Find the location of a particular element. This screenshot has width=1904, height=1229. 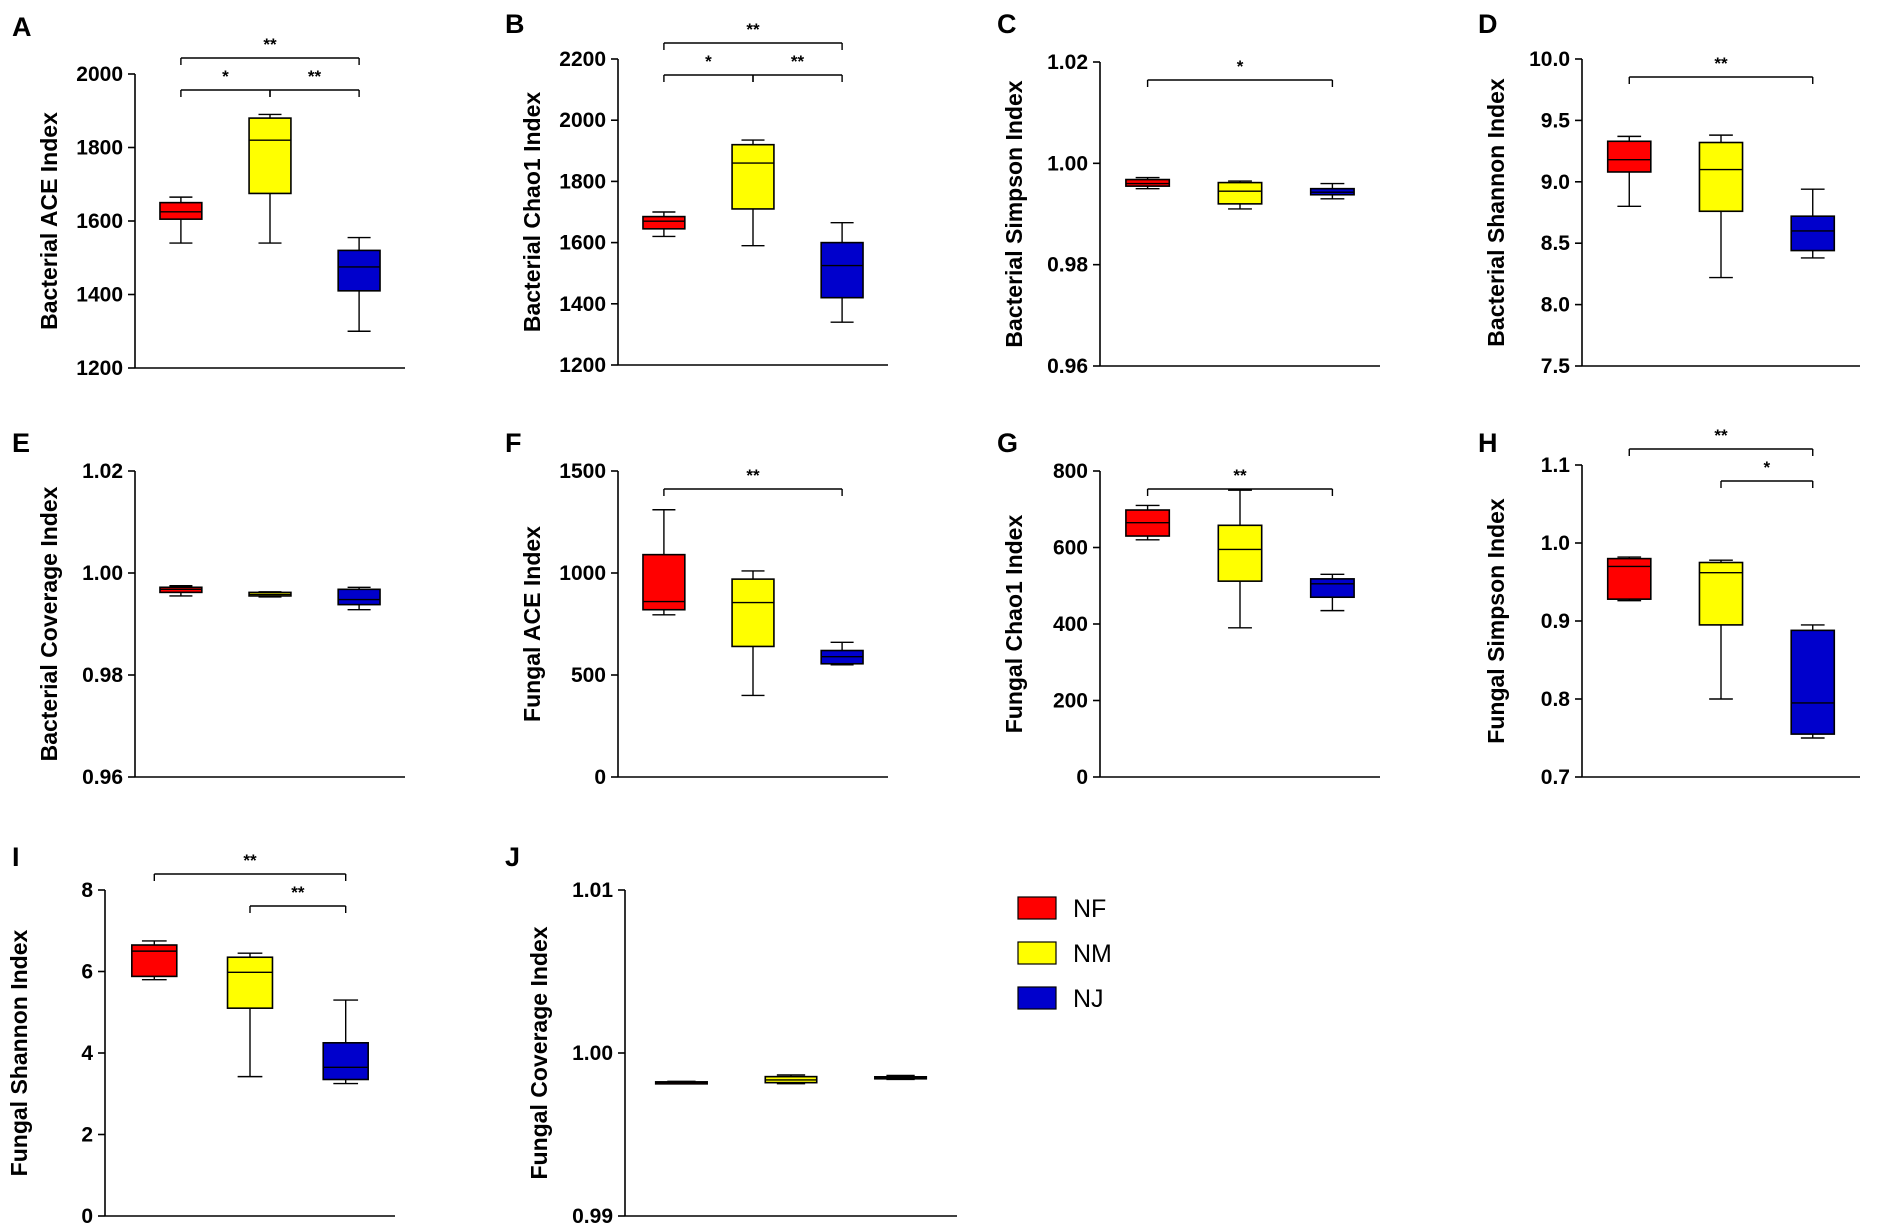

legend-label: NF is located at coordinates (1089, 909).